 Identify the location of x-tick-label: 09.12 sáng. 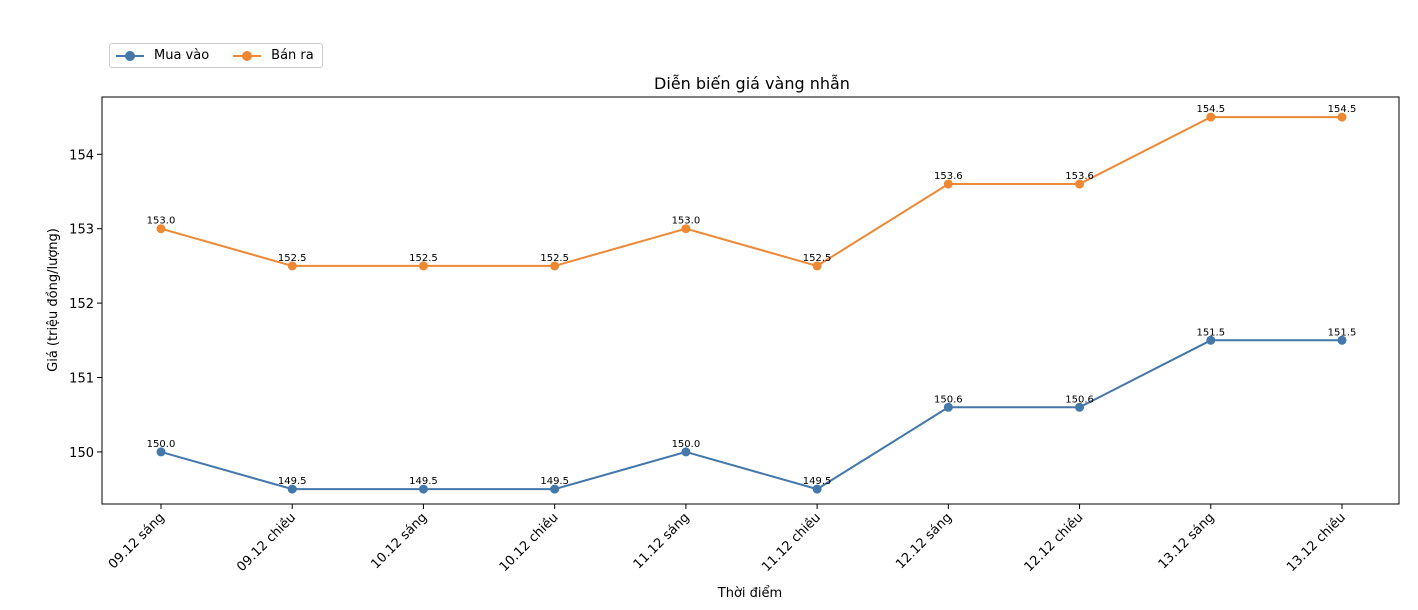
(137, 541).